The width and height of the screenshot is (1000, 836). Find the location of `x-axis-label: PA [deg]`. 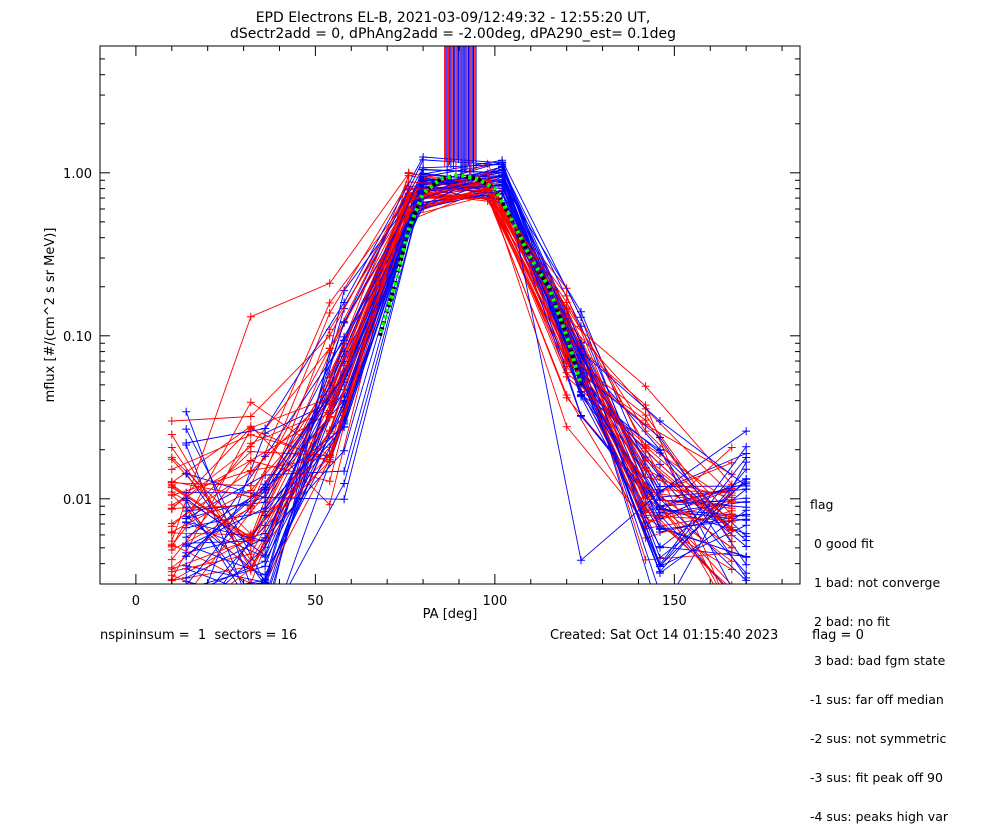

x-axis-label: PA [deg] is located at coordinates (450, 614).